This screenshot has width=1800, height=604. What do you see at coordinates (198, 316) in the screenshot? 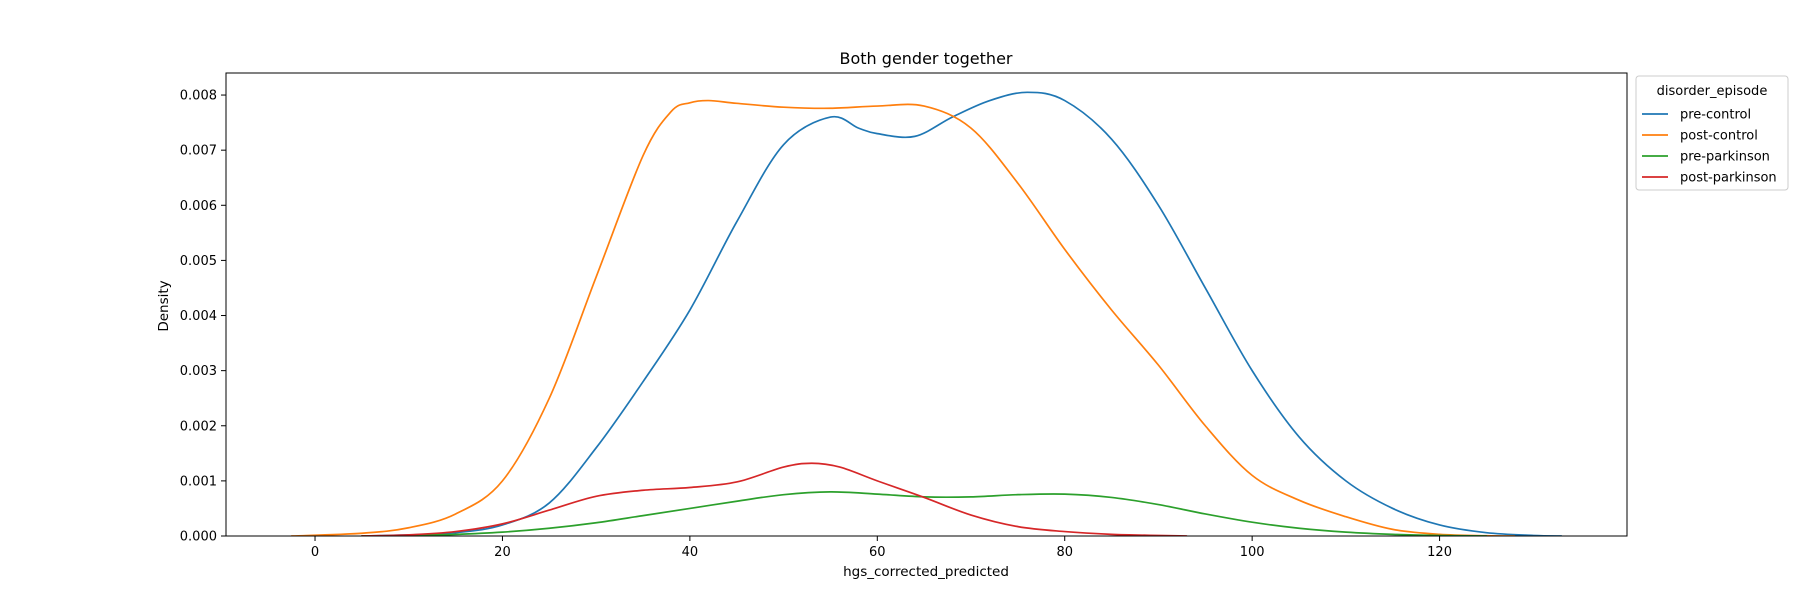
I see `y-tick-label: 0.004` at bounding box center [198, 316].